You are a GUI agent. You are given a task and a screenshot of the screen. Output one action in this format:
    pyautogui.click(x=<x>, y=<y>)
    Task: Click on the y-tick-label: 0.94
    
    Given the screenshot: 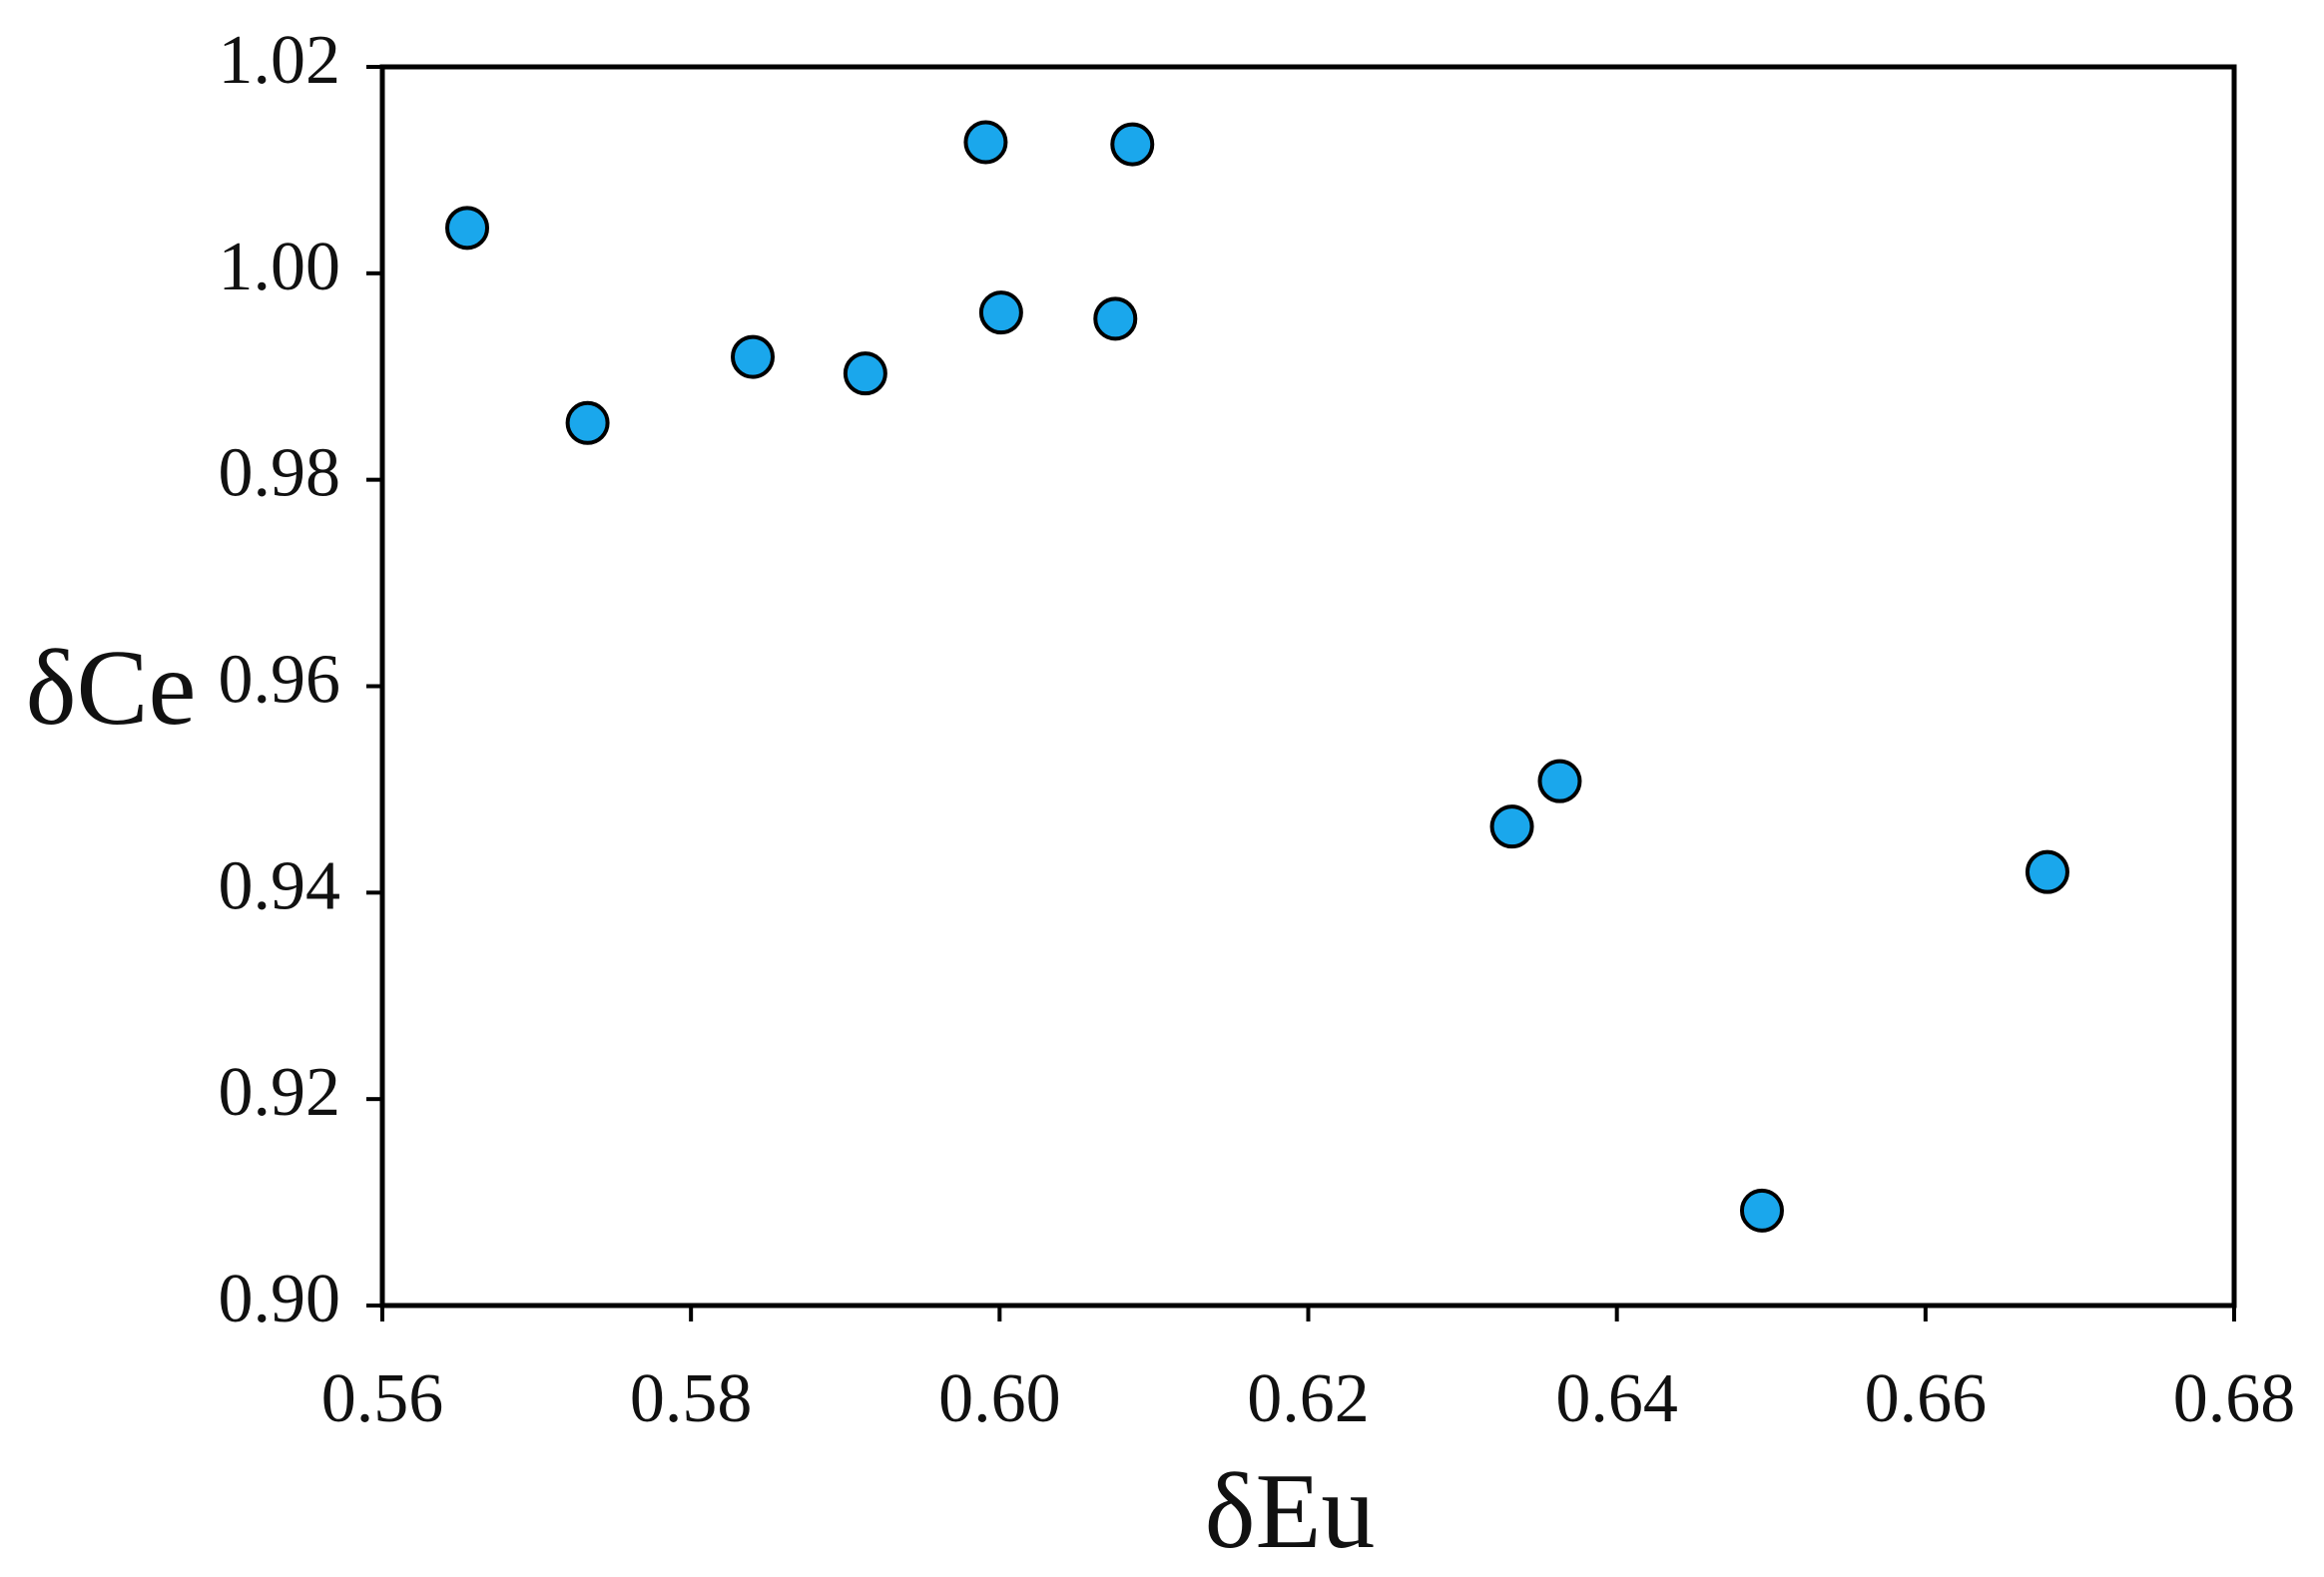 What is the action you would take?
    pyautogui.click(x=280, y=885)
    